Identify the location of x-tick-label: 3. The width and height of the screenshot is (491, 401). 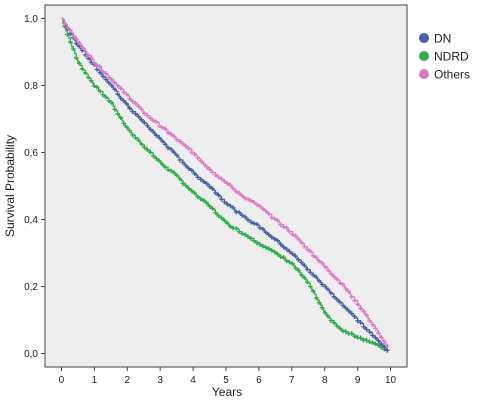
(160, 380).